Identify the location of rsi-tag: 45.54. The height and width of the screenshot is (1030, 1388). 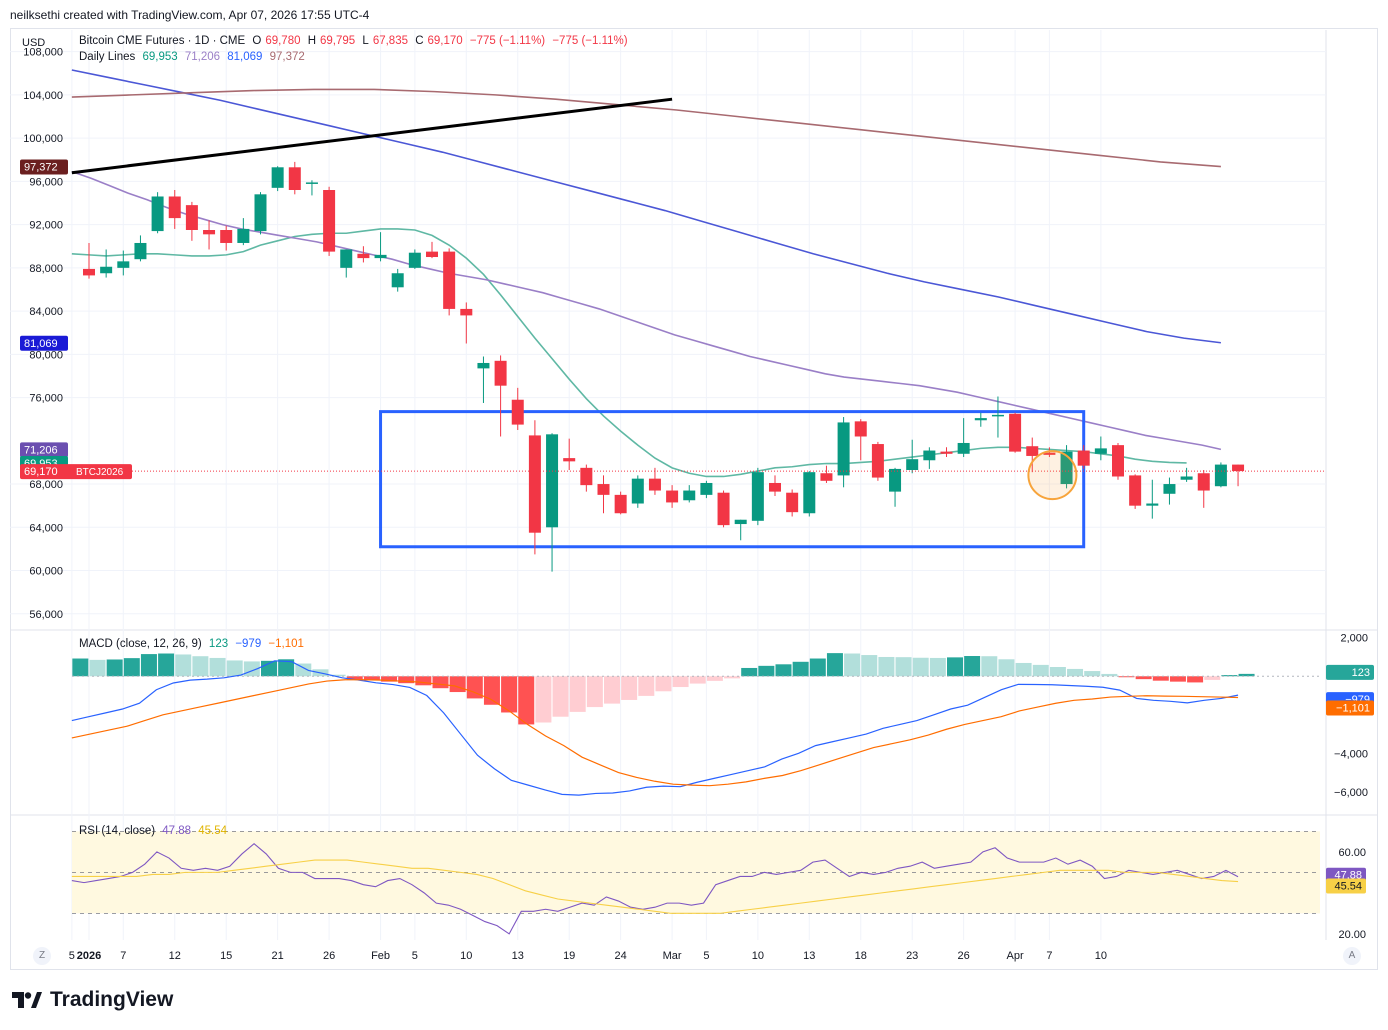
(1348, 887).